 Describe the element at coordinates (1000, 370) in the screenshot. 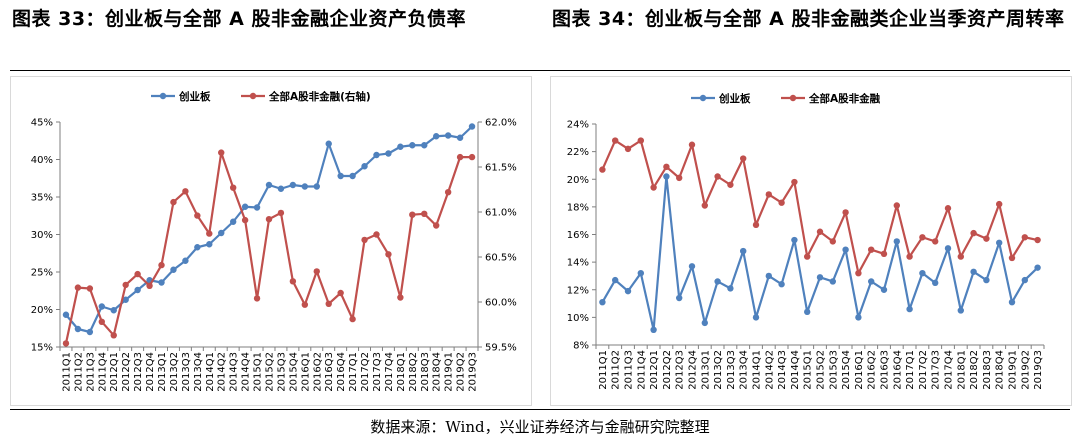

I see `x-tick-label: 2018Q4` at that location.